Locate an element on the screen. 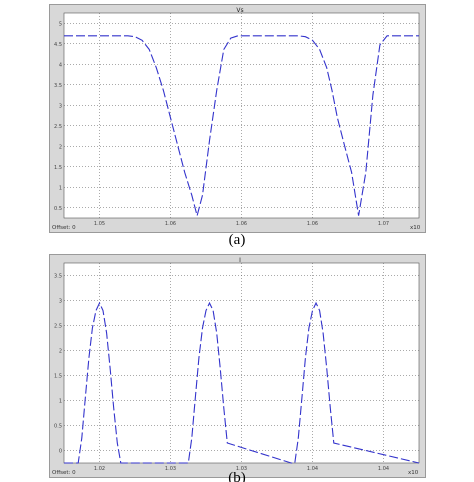 This screenshot has height=482, width=474. chart-title: Vs is located at coordinates (239, 10).